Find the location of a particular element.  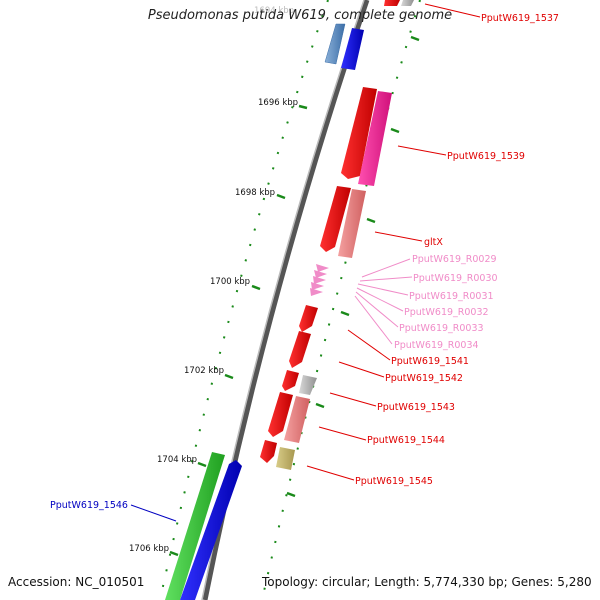

gene-feature-blue-top is located at coordinates (352, 49).